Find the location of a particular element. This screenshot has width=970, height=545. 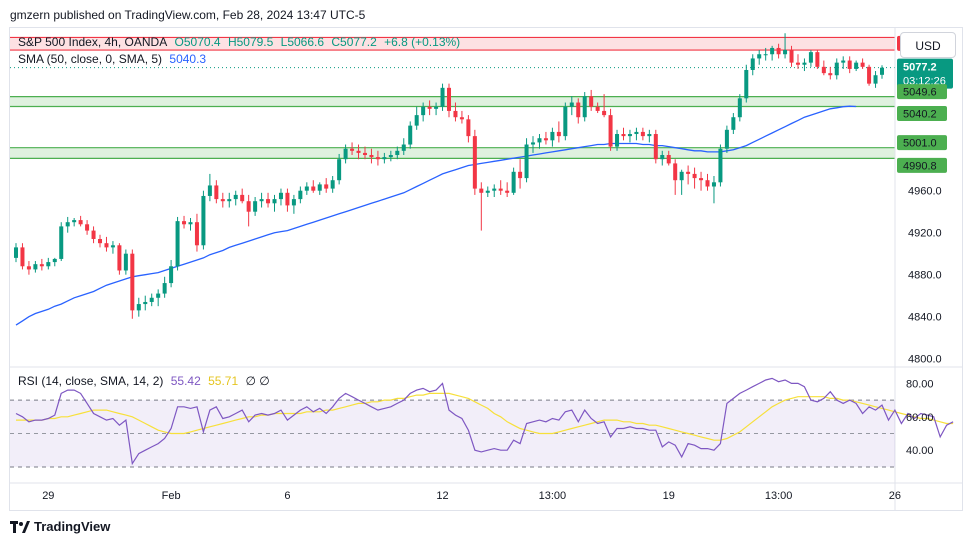

rsi-value: 55.42 is located at coordinates (185, 381).